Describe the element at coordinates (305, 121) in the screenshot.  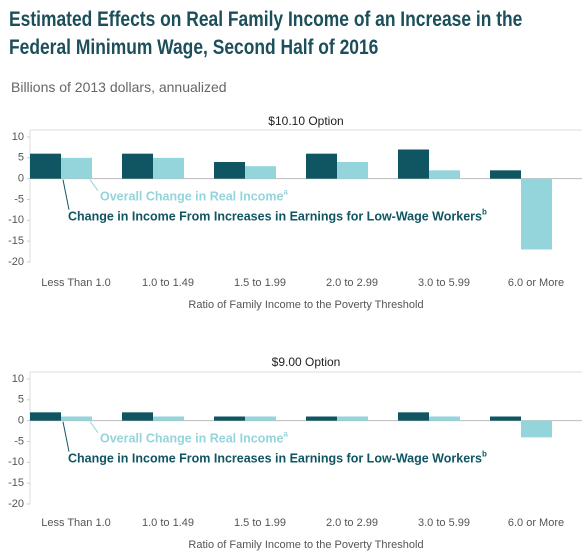
I see `panel-title: $10.10 Option` at that location.